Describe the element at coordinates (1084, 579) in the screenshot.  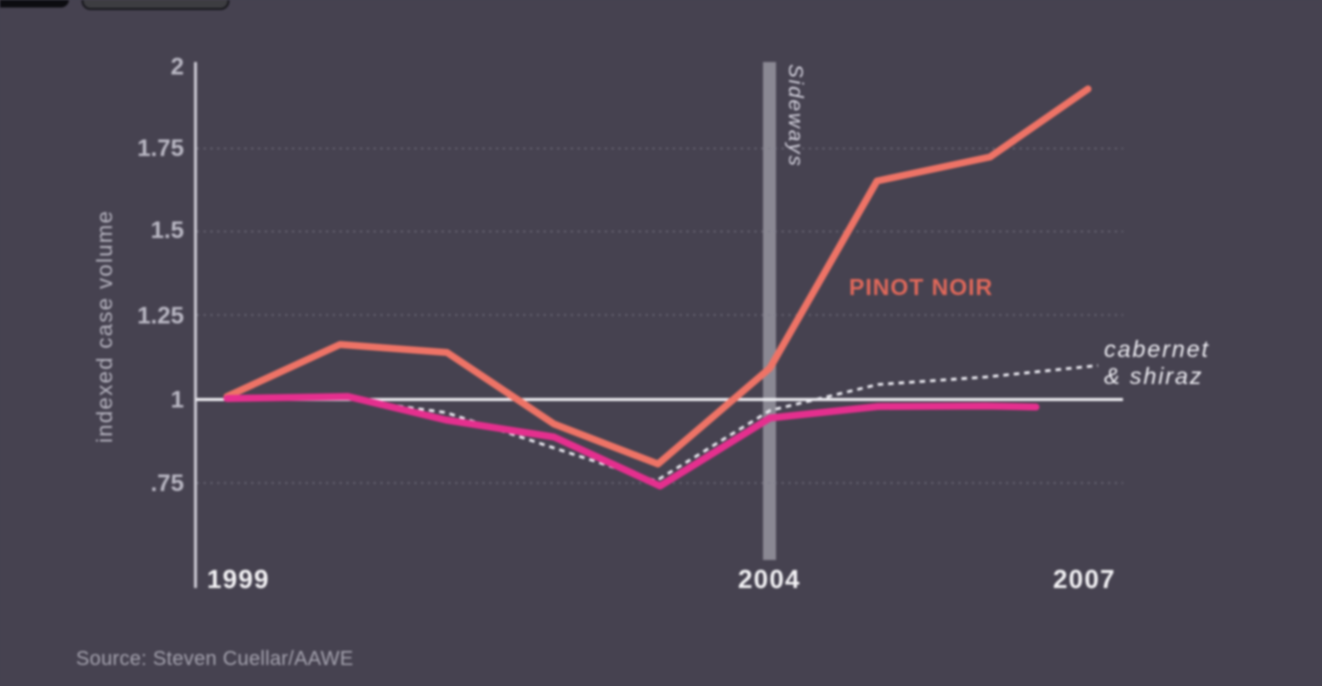
I see `svg-text: 2007` at that location.